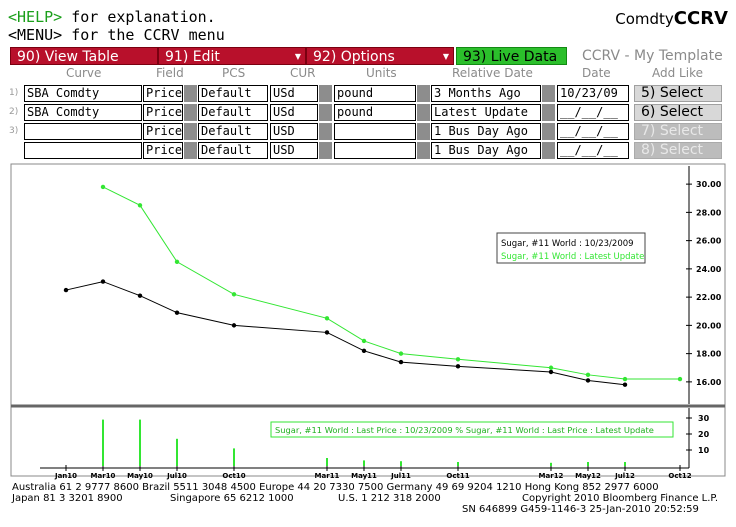  What do you see at coordinates (389, 498) in the screenshot?
I see `footer-us: U.S. 1 212 318 2000` at bounding box center [389, 498].